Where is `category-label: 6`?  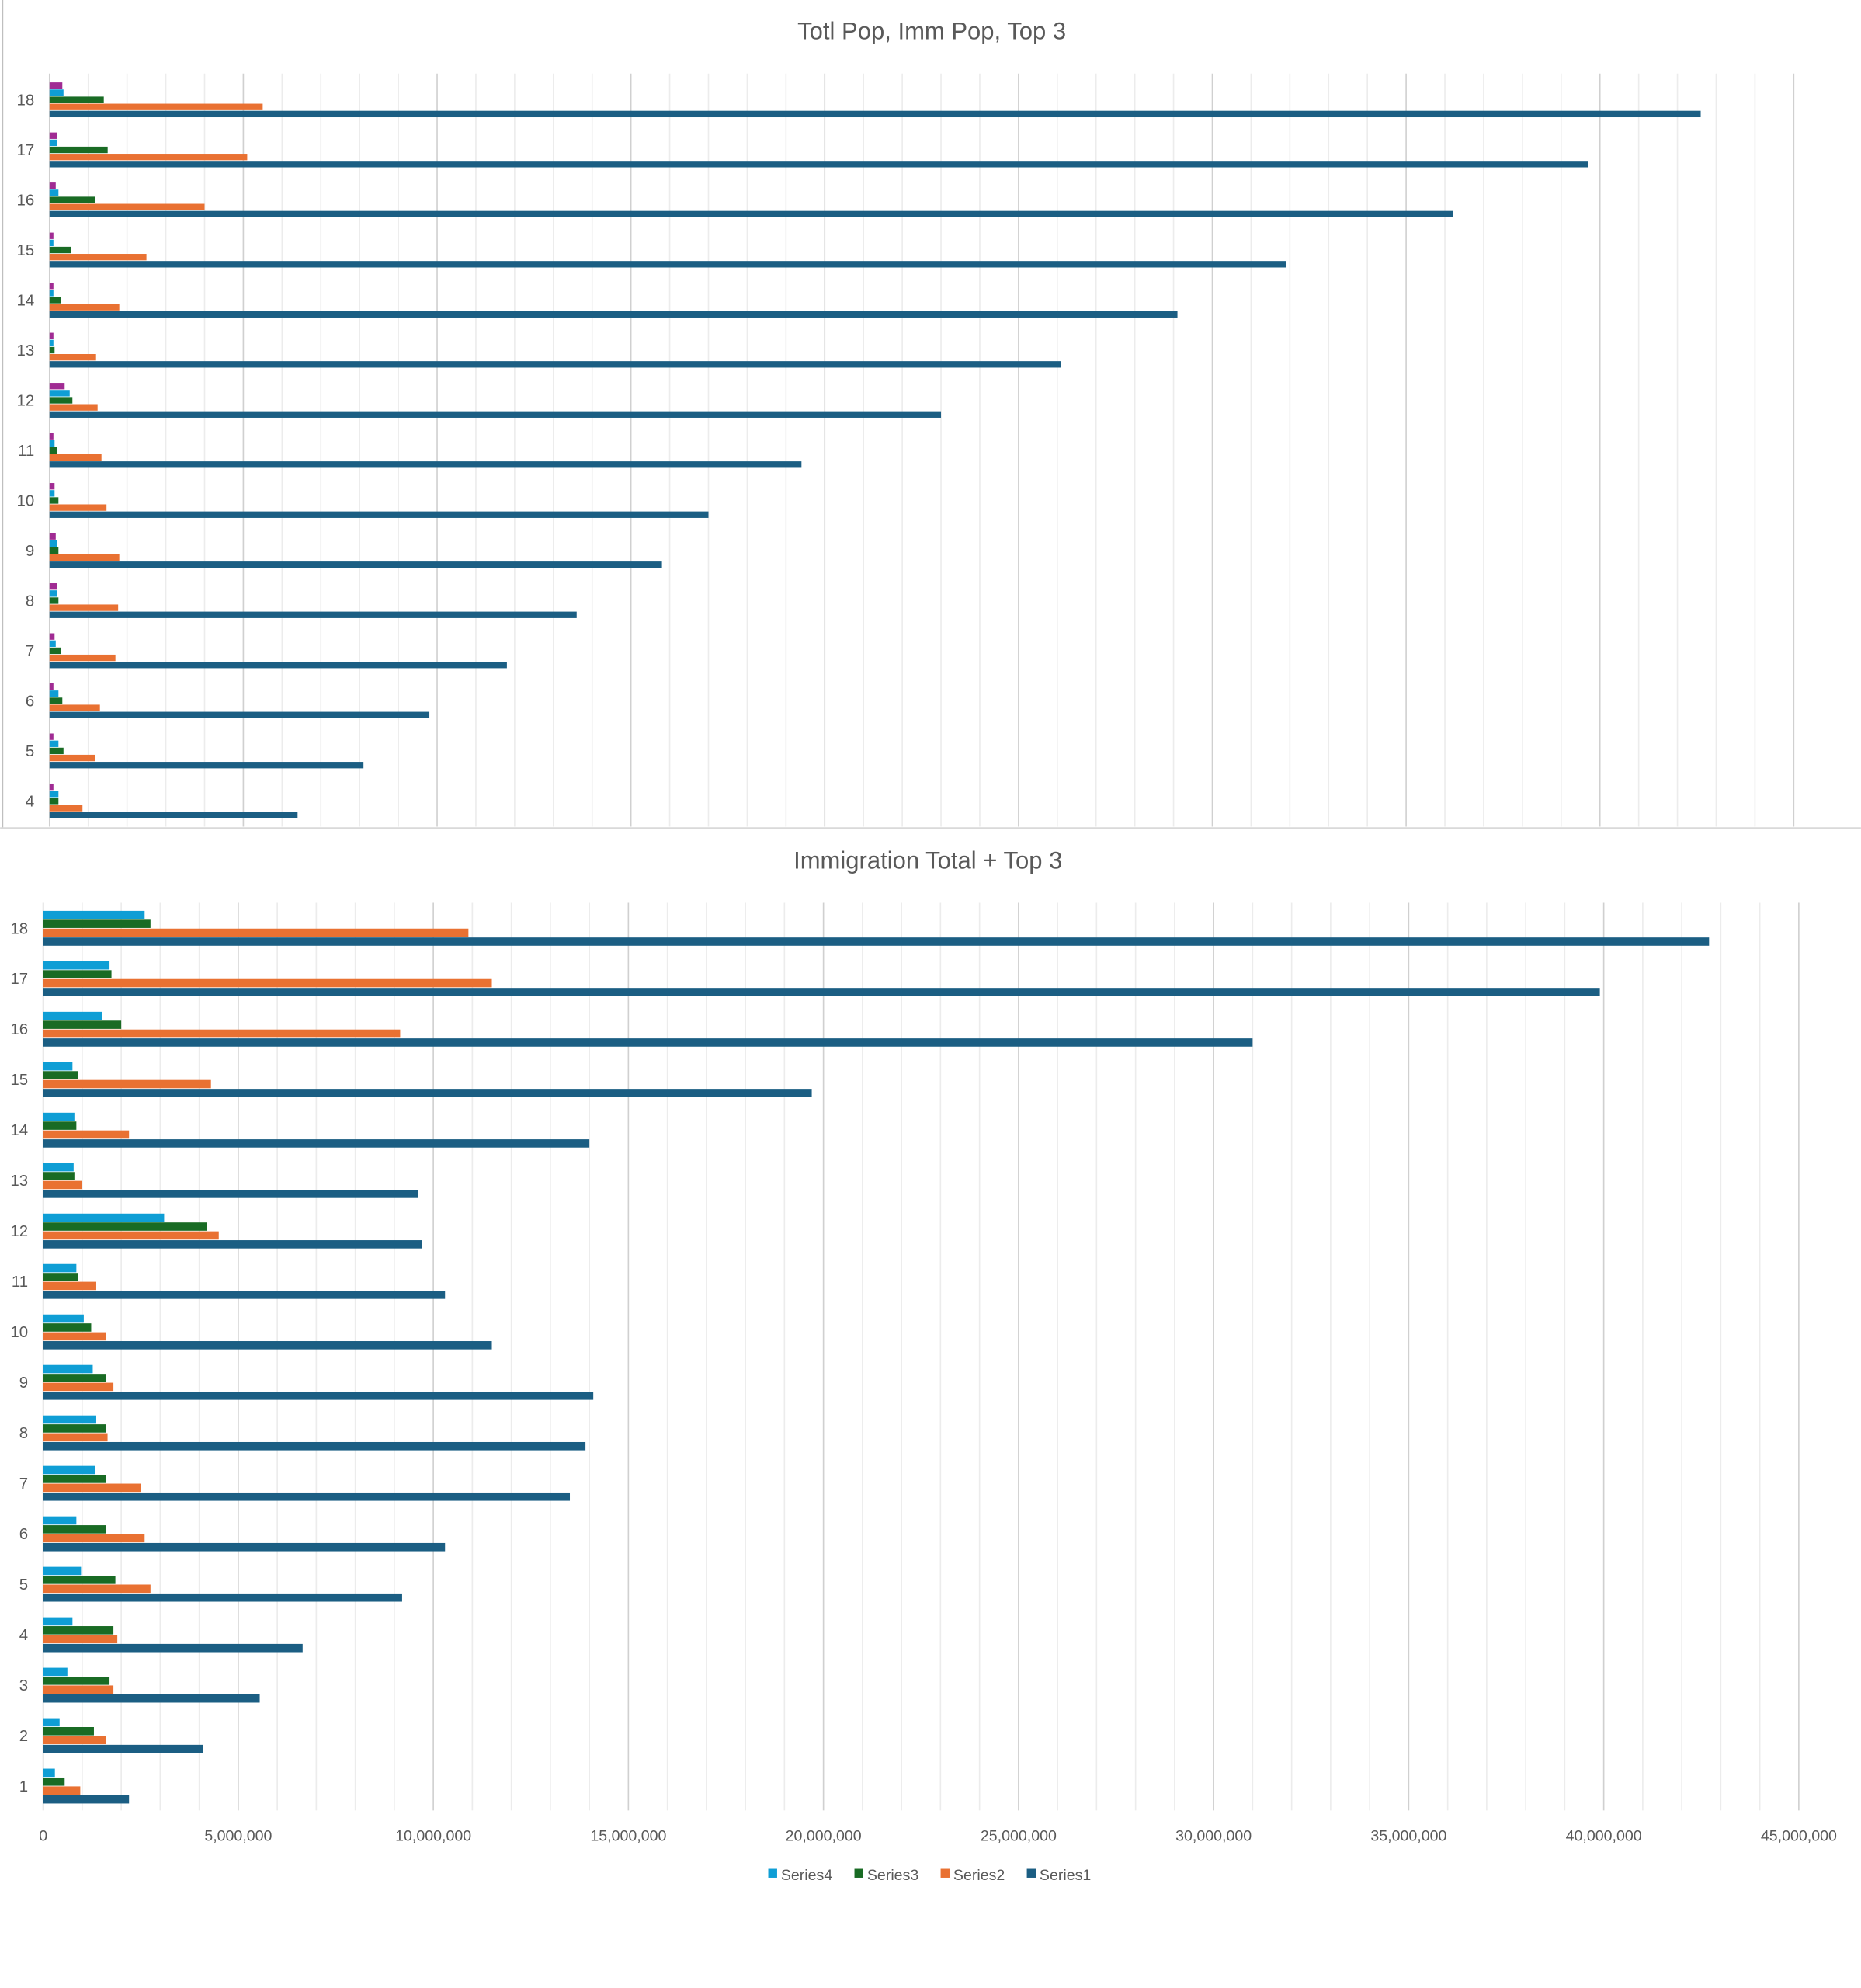 category-label: 6 is located at coordinates (23, 1534).